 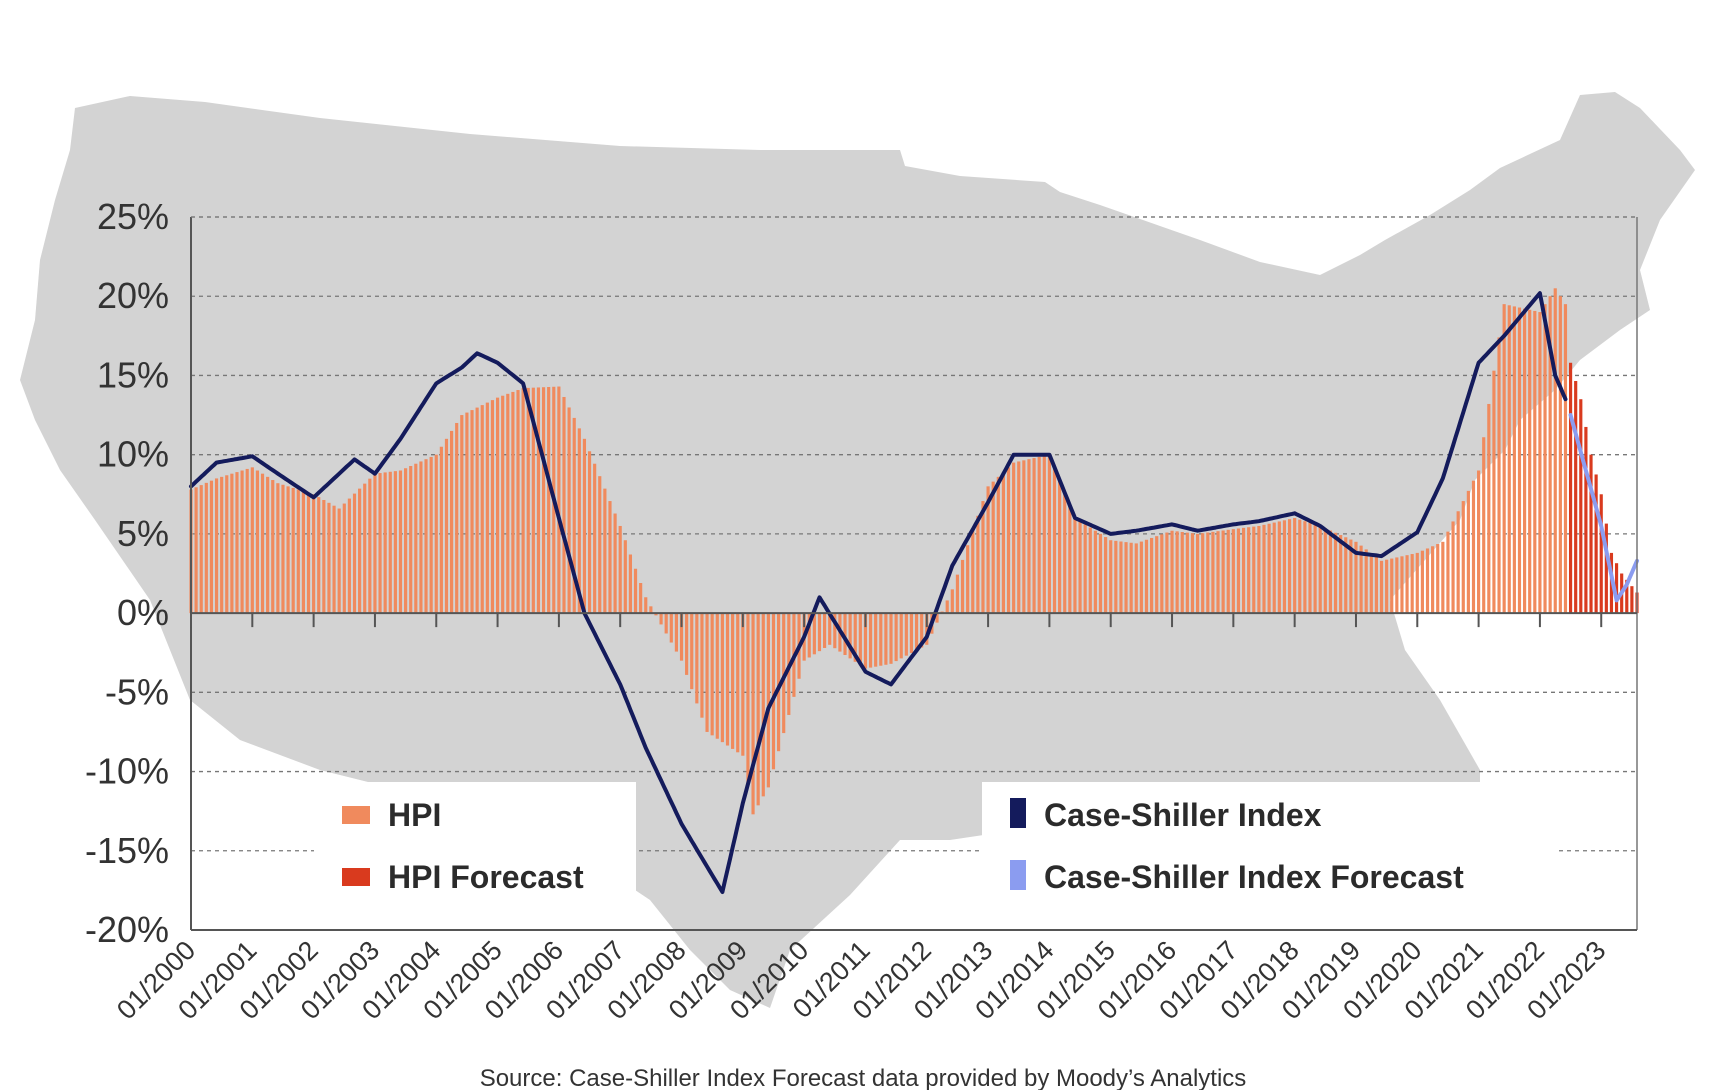 What do you see at coordinates (414, 815) in the screenshot?
I see `legend-label-hpi: HPI` at bounding box center [414, 815].